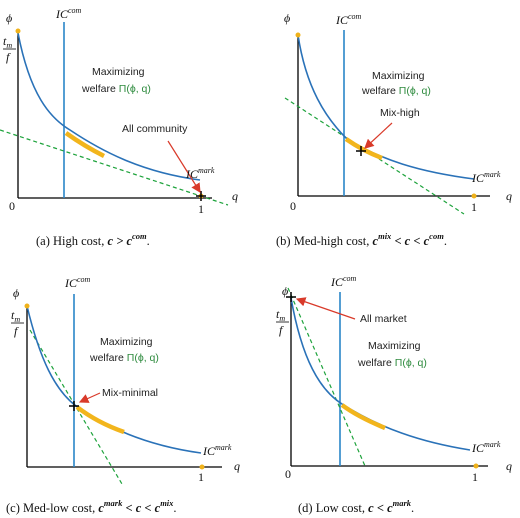  Describe the element at coordinates (130, 393) in the screenshot. I see `annotation-label: Mix-minimal` at that location.